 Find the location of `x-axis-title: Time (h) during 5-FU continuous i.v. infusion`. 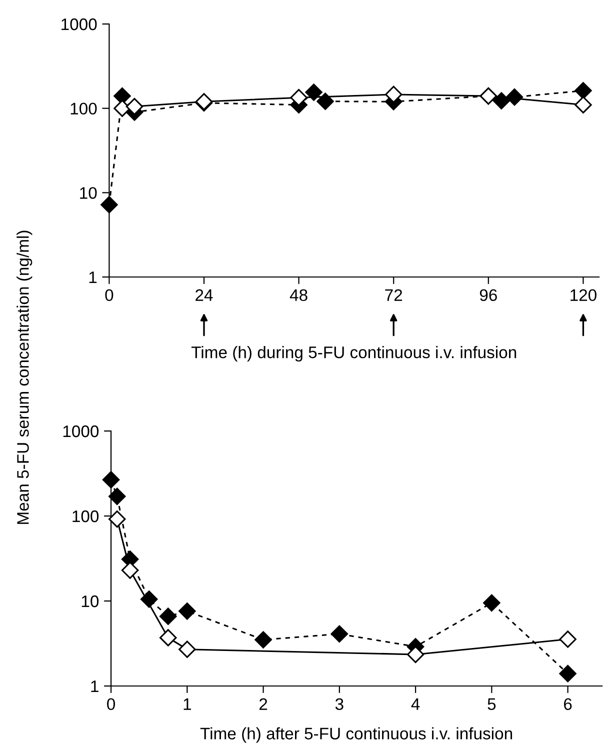

x-axis-title: Time (h) during 5-FU continuous i.v. infusion is located at coordinates (353, 354).